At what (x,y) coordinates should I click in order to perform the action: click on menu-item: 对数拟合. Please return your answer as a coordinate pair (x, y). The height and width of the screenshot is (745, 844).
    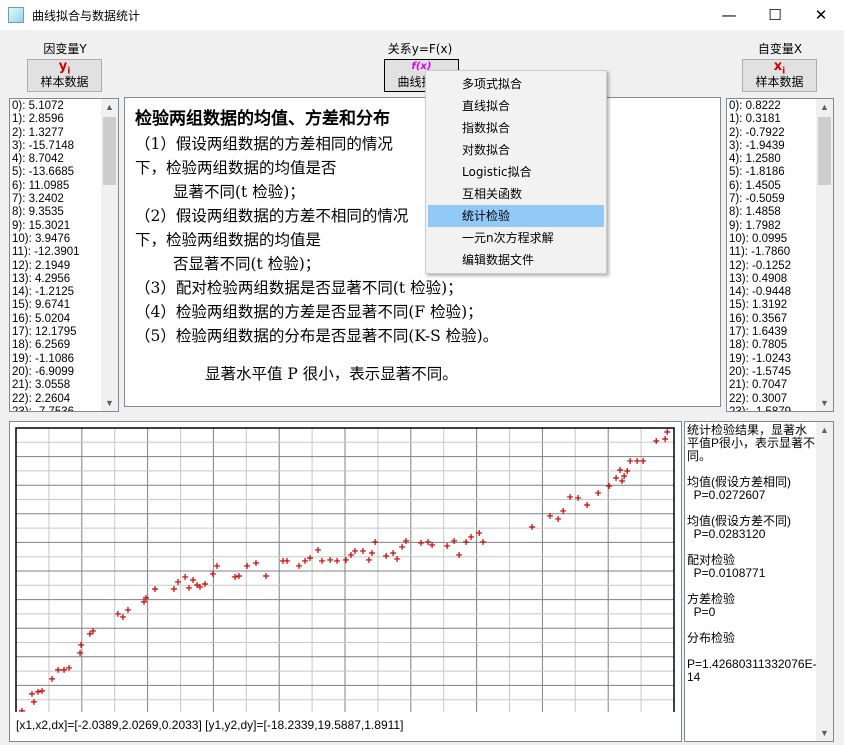
    Looking at the image, I should click on (516, 150).